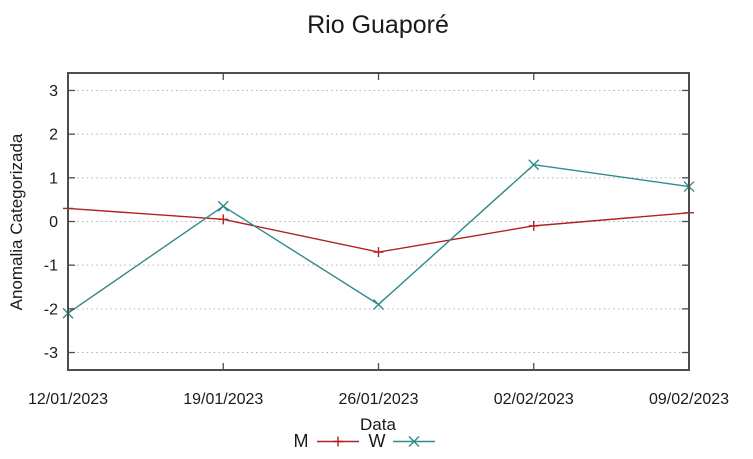 The image size is (753, 459). Describe the element at coordinates (223, 399) in the screenshot. I see `x-tick-label: 19/01/2023` at that location.